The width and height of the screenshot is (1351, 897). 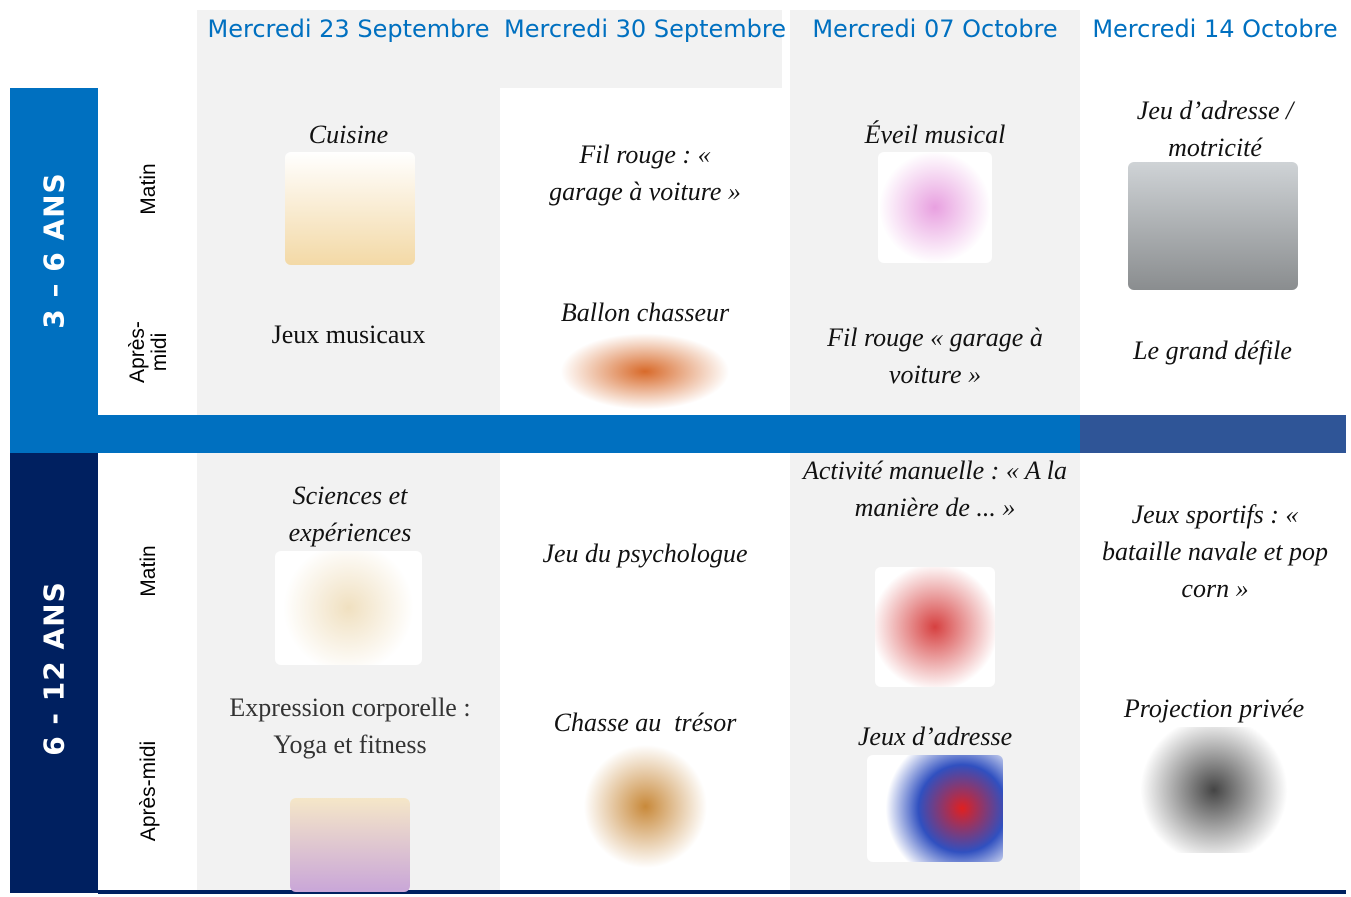 I want to click on activity: Expression corporelle : Yoga et fitness, so click(x=353, y=726).